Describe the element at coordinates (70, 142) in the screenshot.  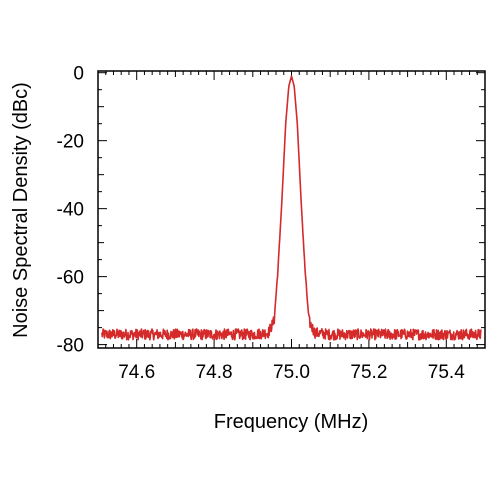
I see `y-tick-label: -20` at that location.